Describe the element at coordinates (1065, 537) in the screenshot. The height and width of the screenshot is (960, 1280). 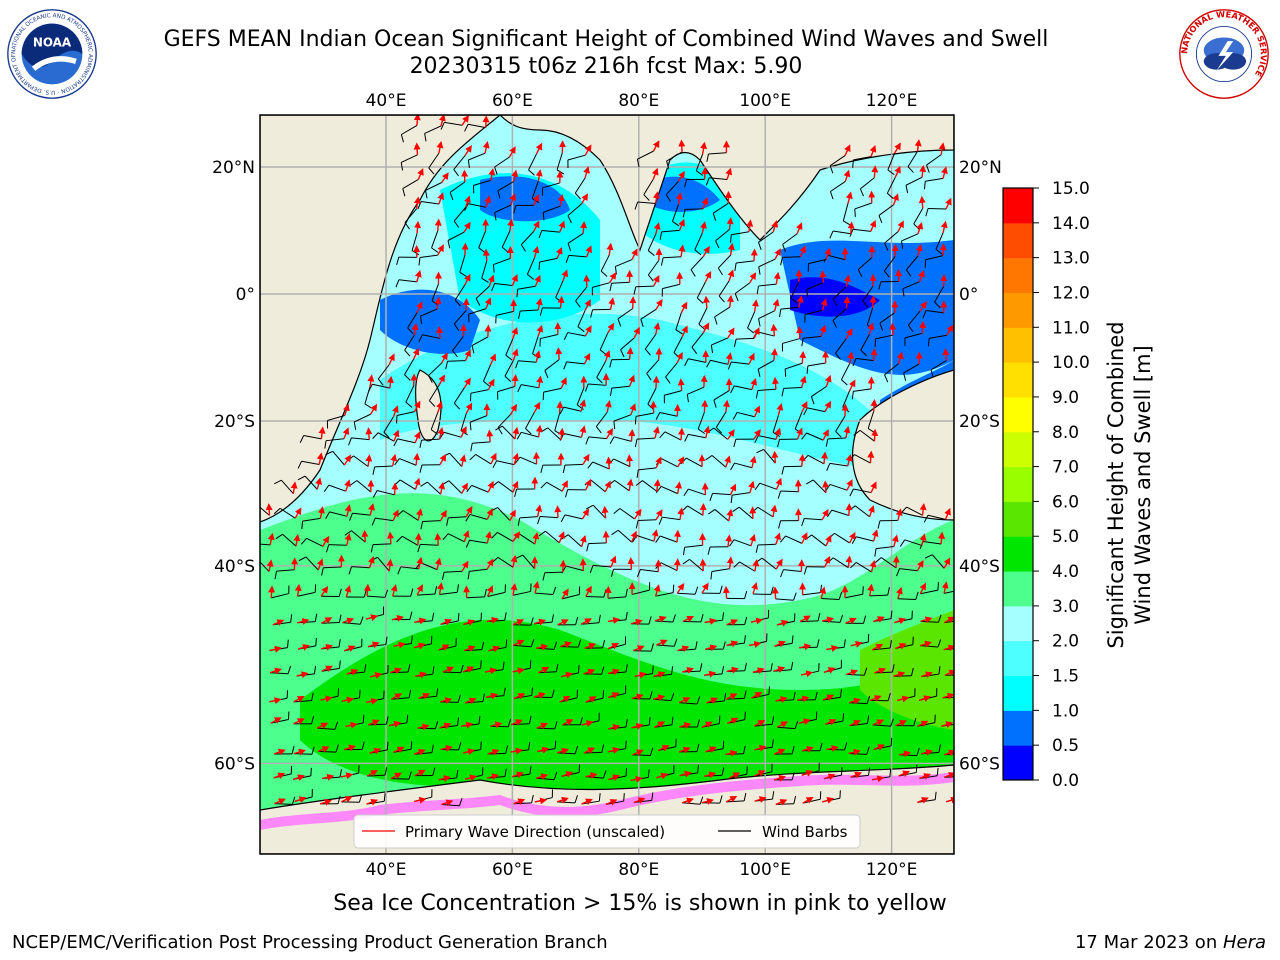
I see `colorbar-tick-label: 5.0` at that location.